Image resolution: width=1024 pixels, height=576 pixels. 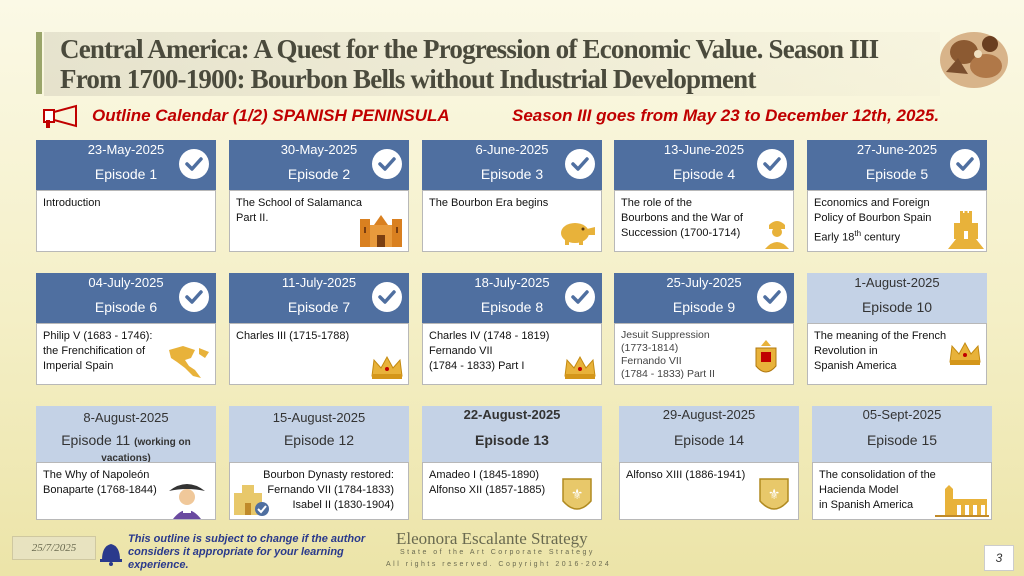 I want to click on desc-line: Amadeo I (1845-1890), so click(x=484, y=475).